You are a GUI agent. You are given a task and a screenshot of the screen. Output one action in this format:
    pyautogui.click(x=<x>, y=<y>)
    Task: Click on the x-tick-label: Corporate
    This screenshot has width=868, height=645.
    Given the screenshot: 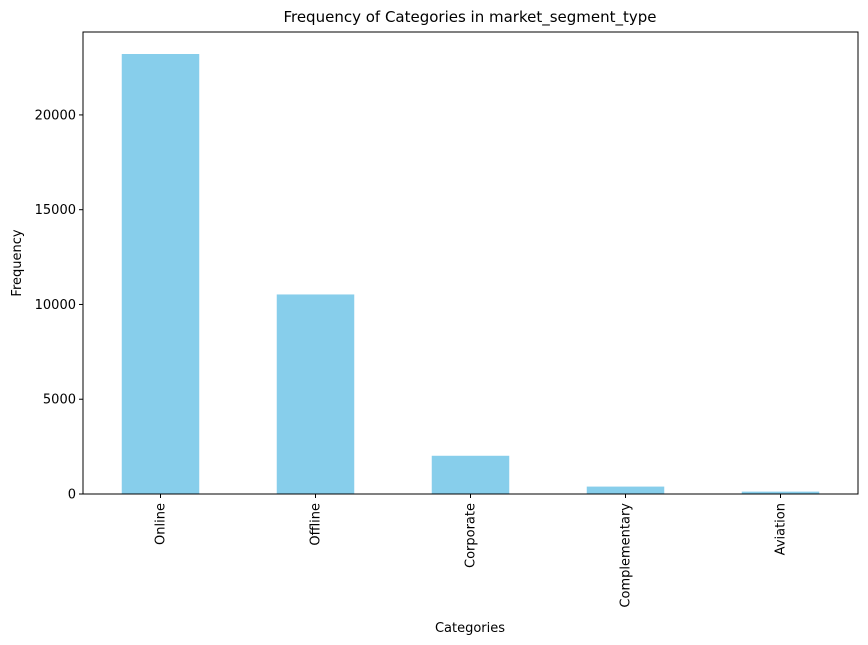 What is the action you would take?
    pyautogui.click(x=471, y=535)
    